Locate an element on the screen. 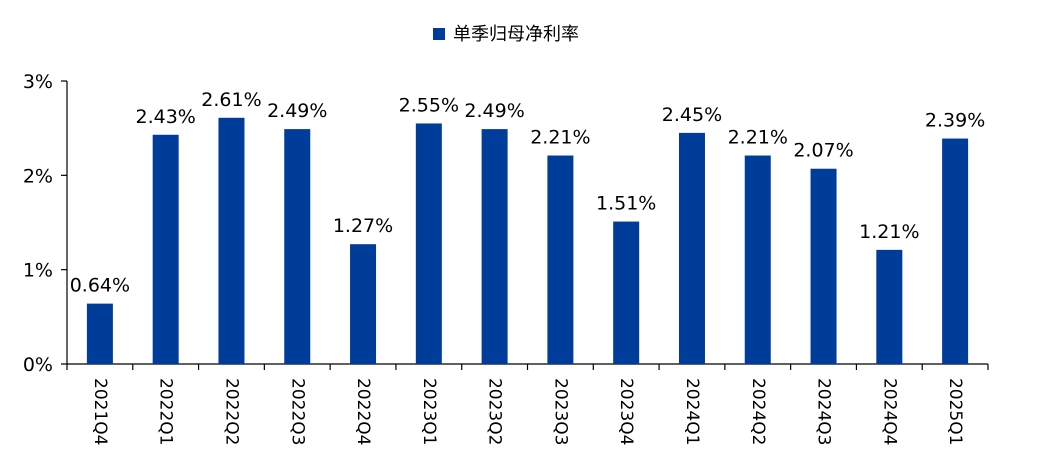 This screenshot has width=1038, height=470. bar-2021Q4 is located at coordinates (99, 333).